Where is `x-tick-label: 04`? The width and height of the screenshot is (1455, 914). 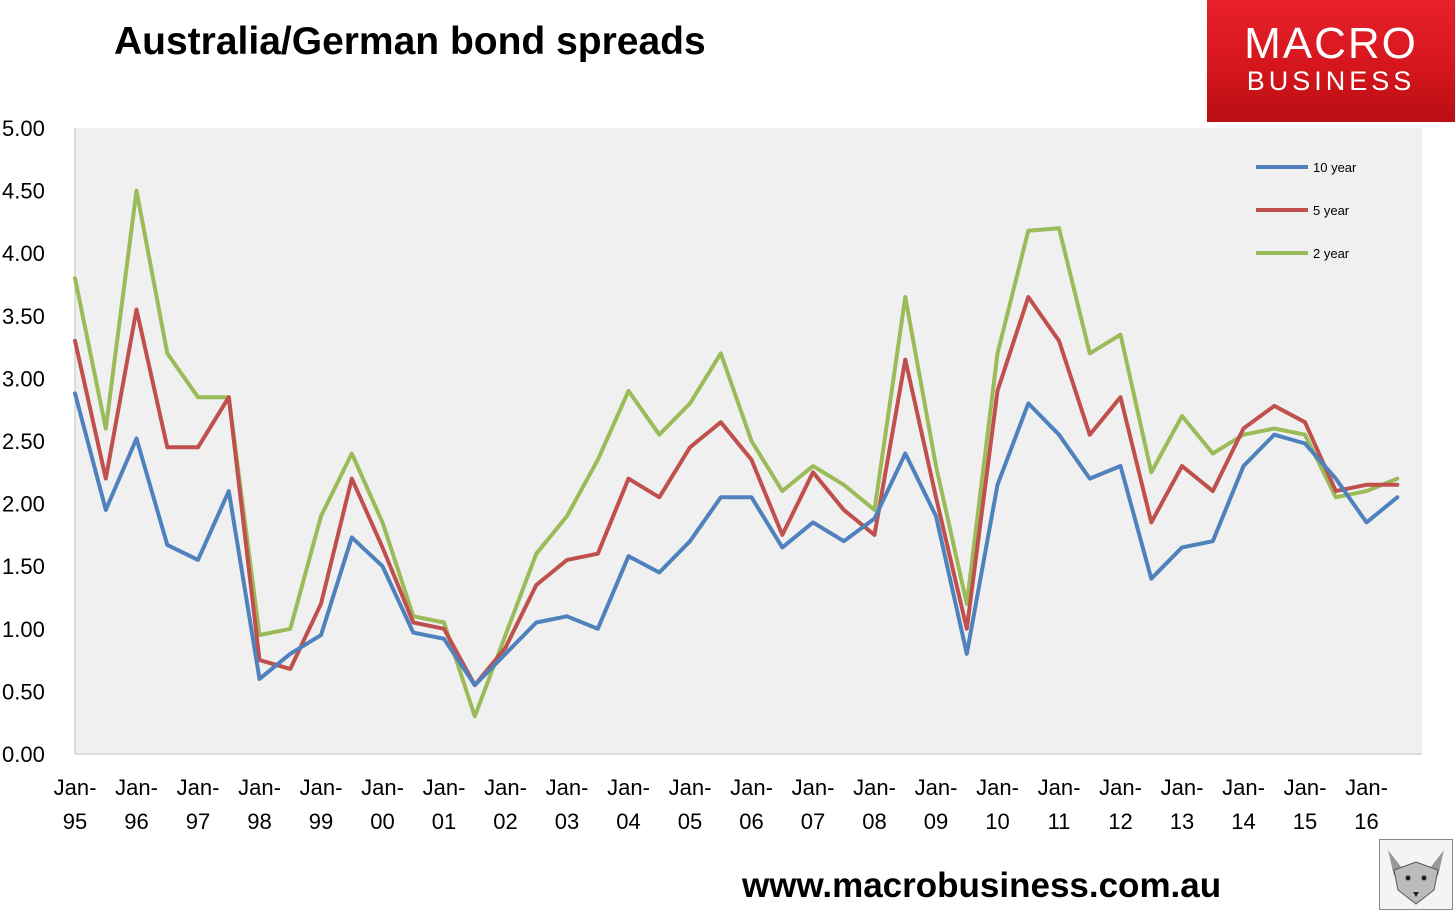 x-tick-label: 04 is located at coordinates (628, 821).